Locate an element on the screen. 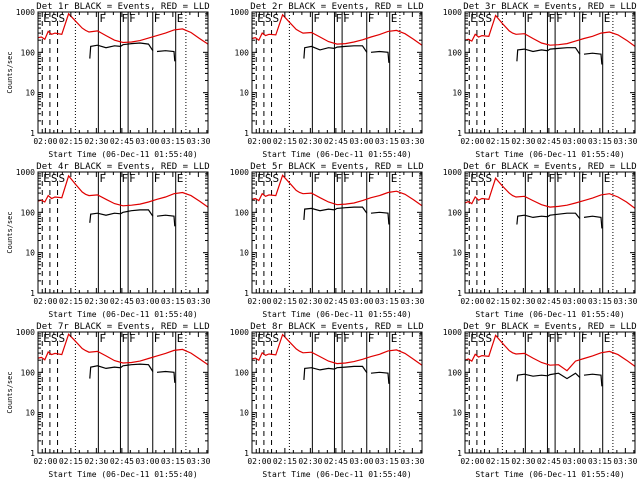  y-axis-label: Counts/sec is located at coordinates (10, 72).